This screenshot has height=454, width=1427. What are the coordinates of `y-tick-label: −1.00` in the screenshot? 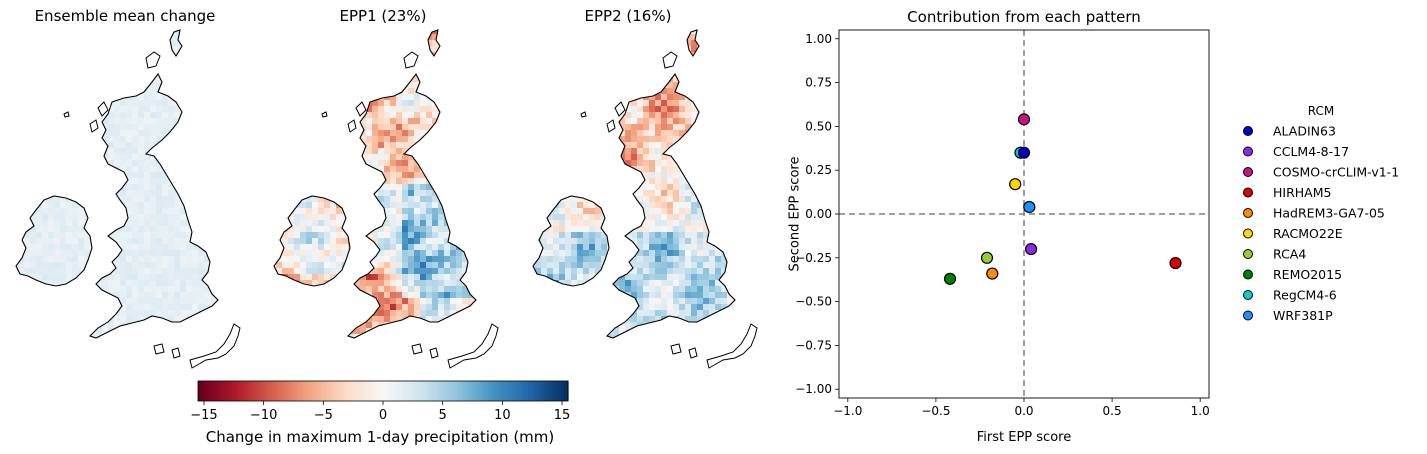 It's located at (813, 389).